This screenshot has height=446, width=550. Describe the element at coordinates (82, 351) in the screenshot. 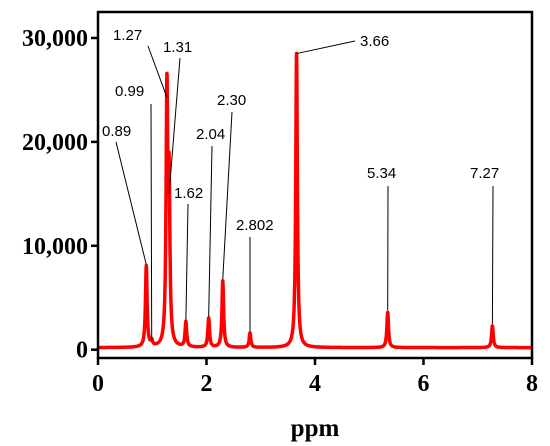

I see `y-tick-label: 0` at that location.